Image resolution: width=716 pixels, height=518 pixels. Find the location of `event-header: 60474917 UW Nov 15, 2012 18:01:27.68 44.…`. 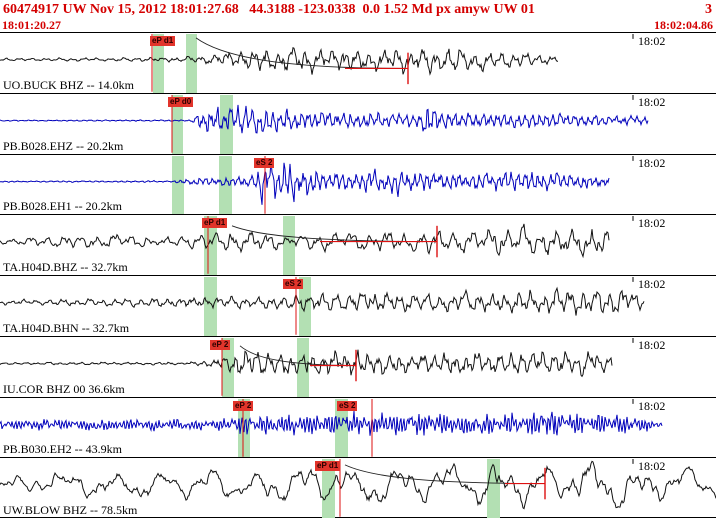

event-header: 60474917 UW Nov 15, 2012 18:01:27.68 44.… is located at coordinates (358, 9).